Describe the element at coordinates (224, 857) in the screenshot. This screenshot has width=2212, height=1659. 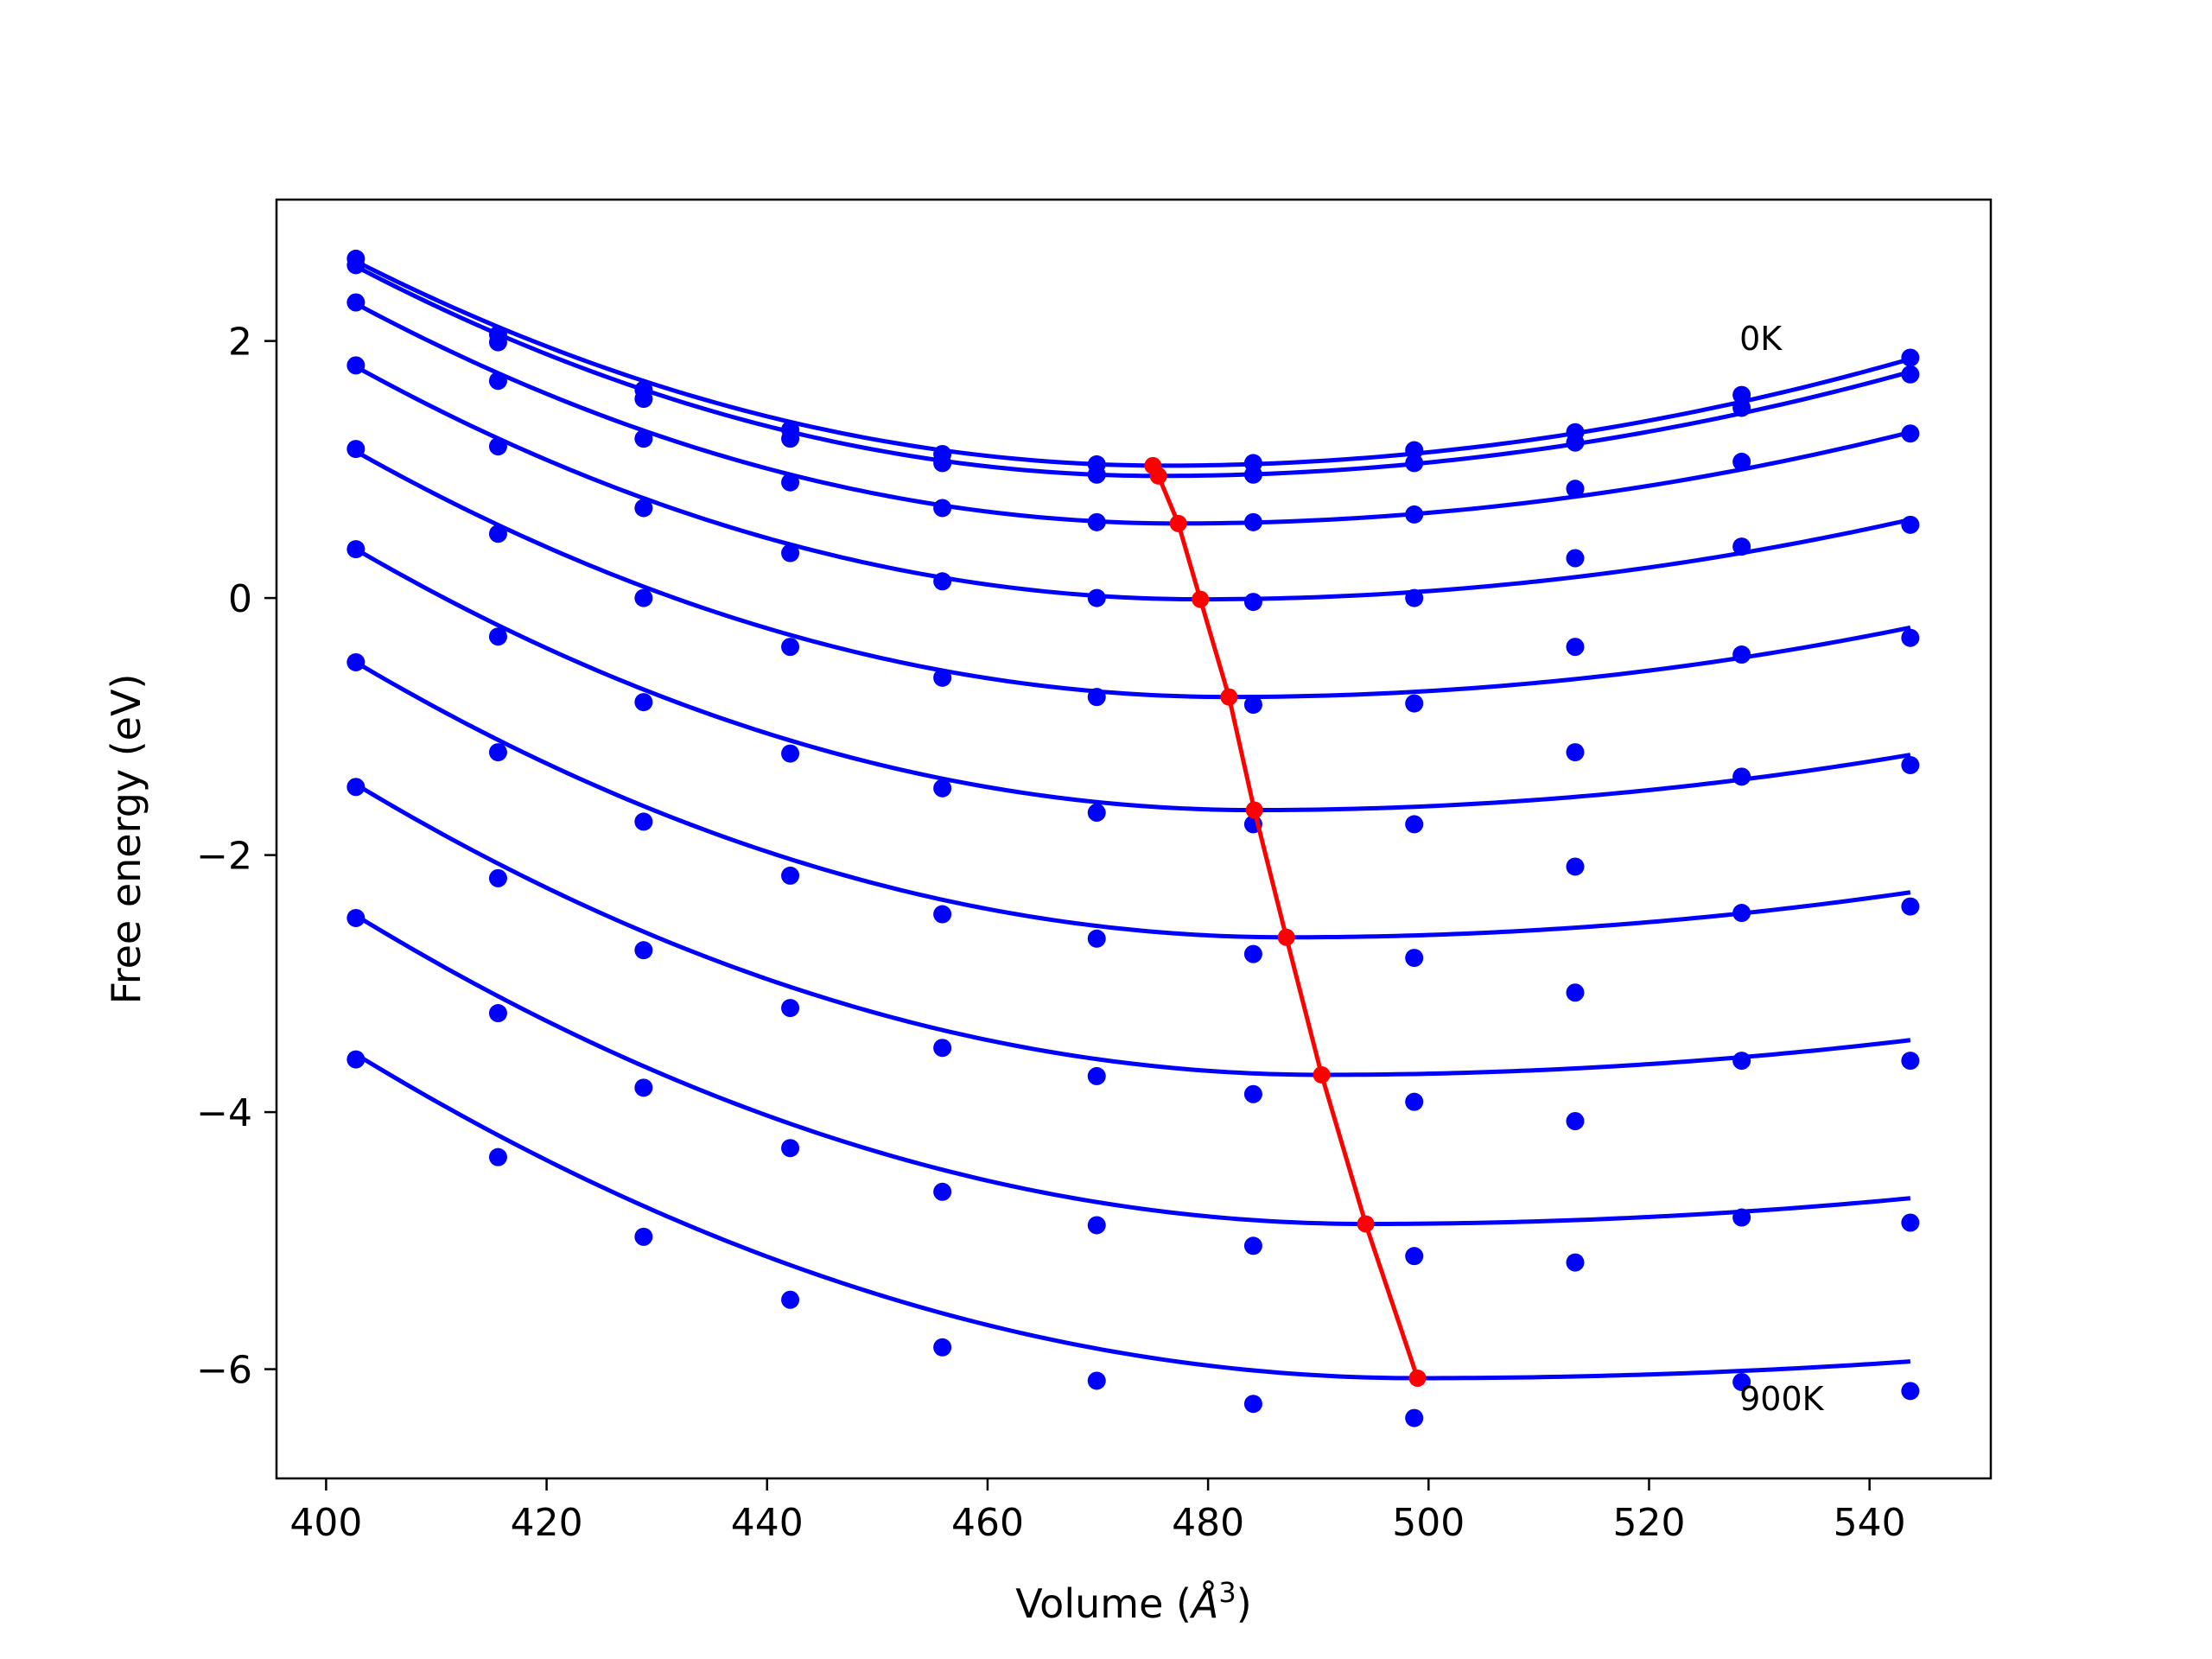
I see `y-tick-label: −2` at that location.